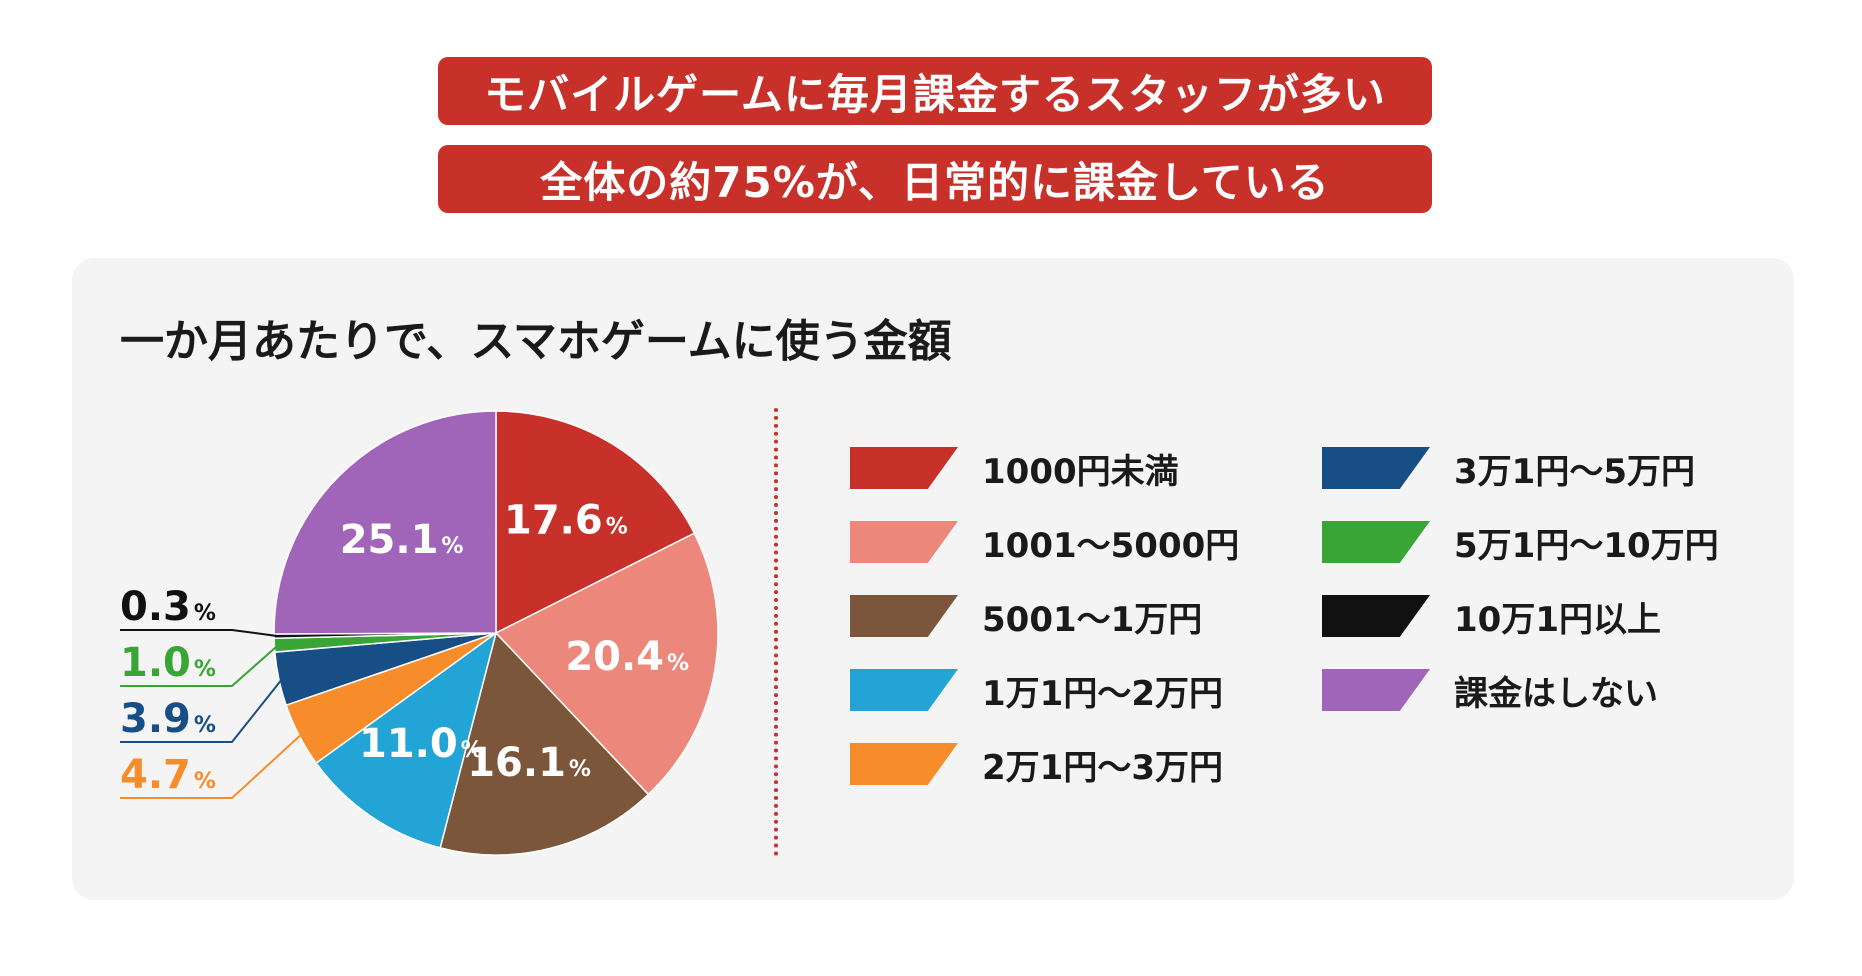 Image resolution: width=1862 pixels, height=976 pixels. I want to click on legend-label: 課金はしない, so click(1556, 693).